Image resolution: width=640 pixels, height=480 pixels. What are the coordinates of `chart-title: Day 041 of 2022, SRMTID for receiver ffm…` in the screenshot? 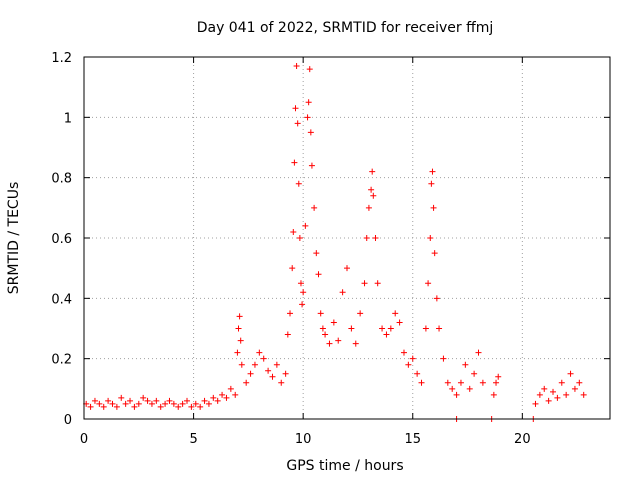 It's located at (345, 28).